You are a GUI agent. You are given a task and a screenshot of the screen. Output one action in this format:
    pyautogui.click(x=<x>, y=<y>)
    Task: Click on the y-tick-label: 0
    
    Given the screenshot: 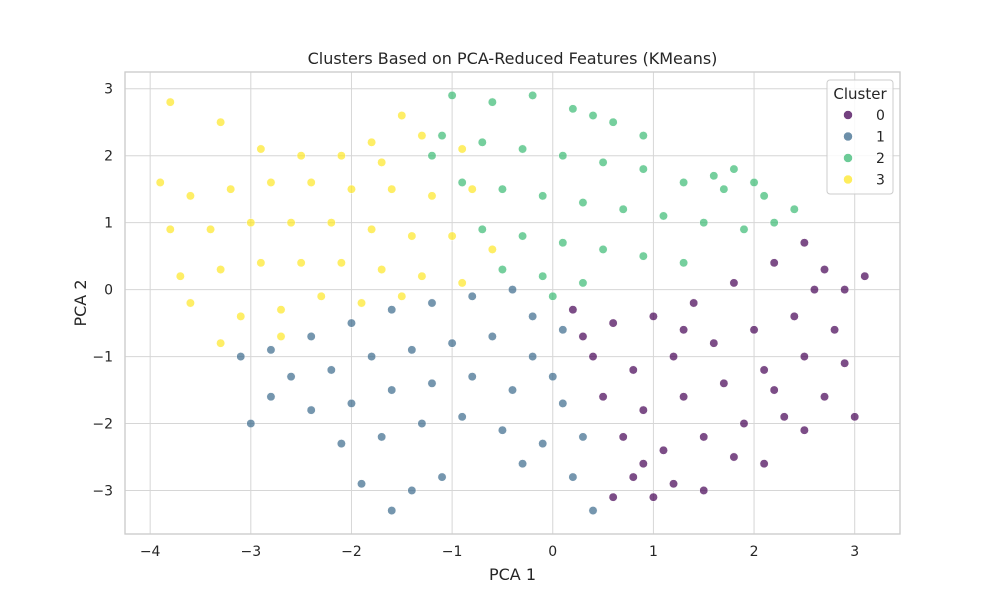 What is the action you would take?
    pyautogui.click(x=108, y=291)
    